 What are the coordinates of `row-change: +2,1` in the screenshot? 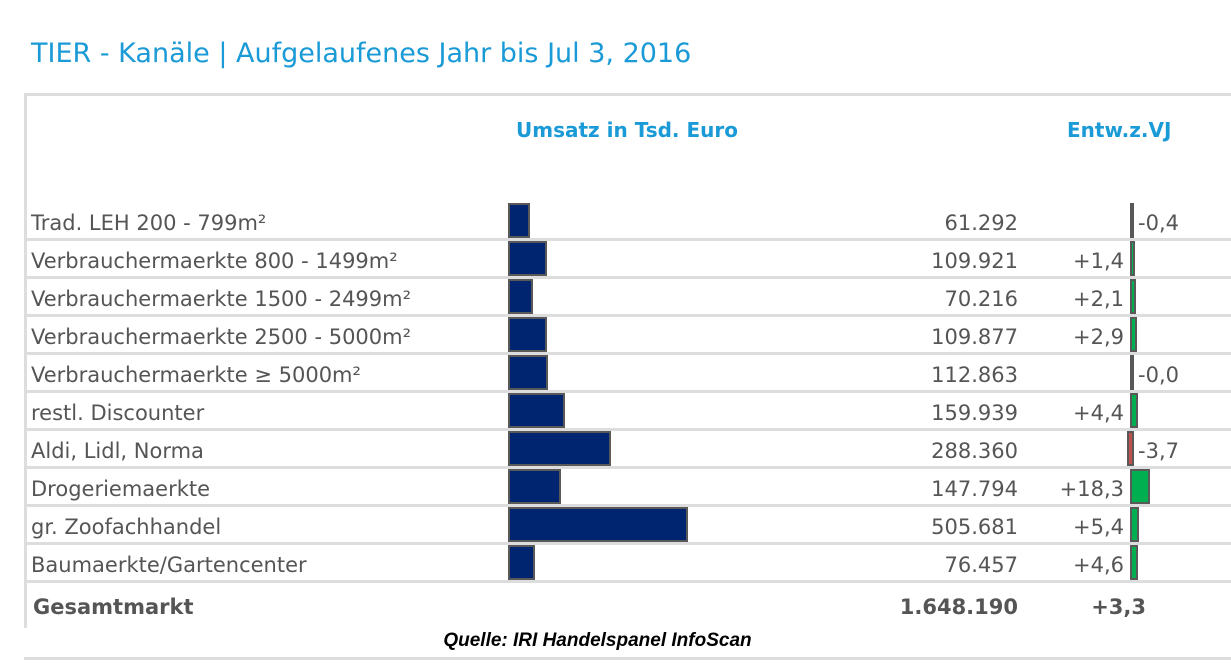 It's located at (1098, 299).